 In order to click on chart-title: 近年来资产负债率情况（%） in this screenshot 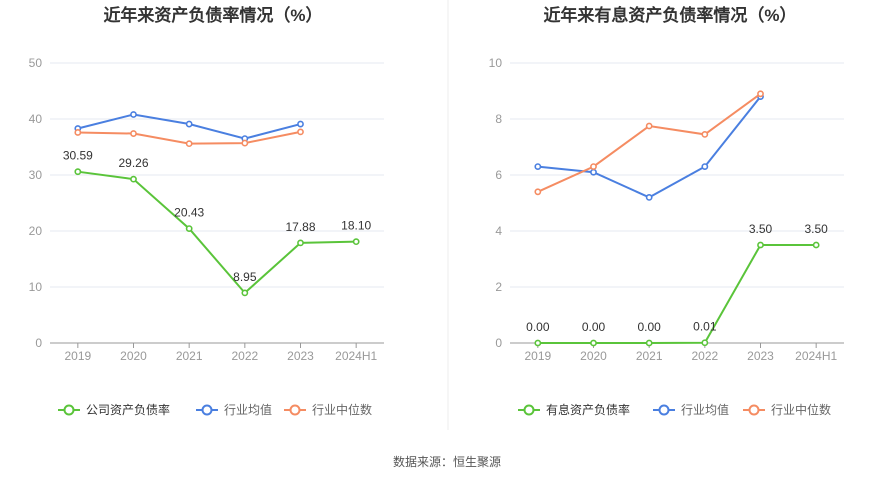, I will do `click(212, 15)`.